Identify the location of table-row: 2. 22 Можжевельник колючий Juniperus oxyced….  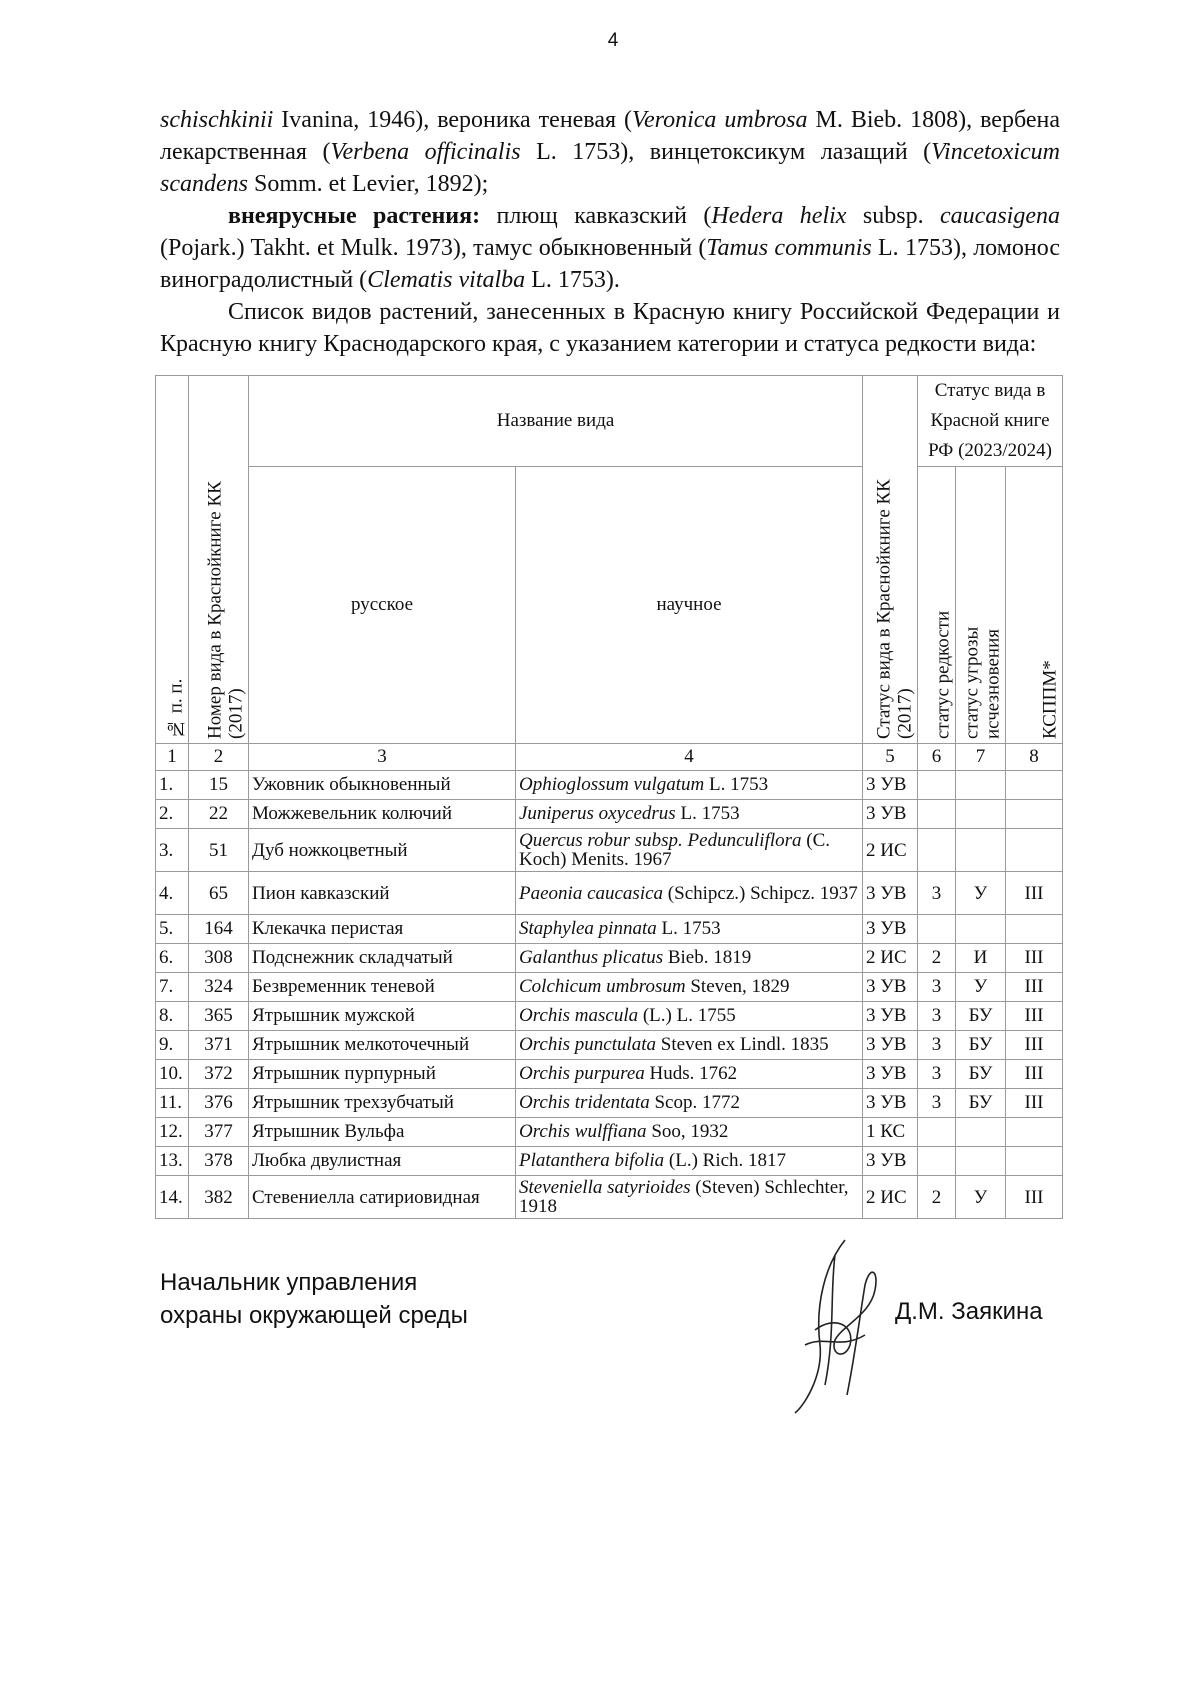
(609, 814).